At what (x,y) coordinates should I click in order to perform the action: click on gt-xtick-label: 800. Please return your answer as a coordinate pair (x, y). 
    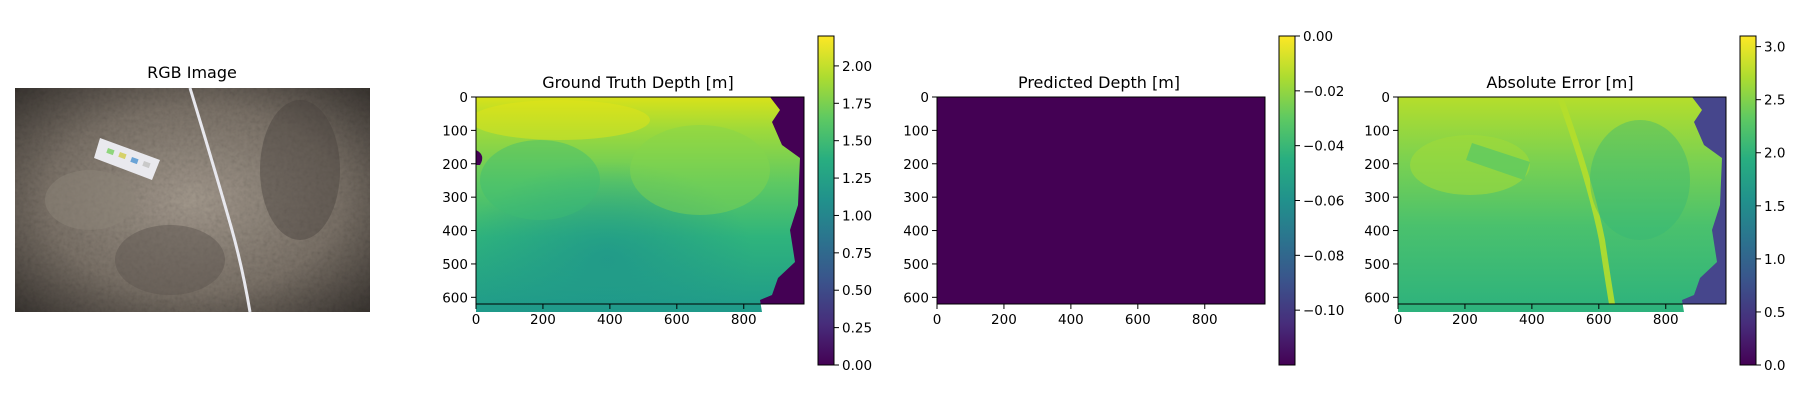
    Looking at the image, I should click on (744, 320).